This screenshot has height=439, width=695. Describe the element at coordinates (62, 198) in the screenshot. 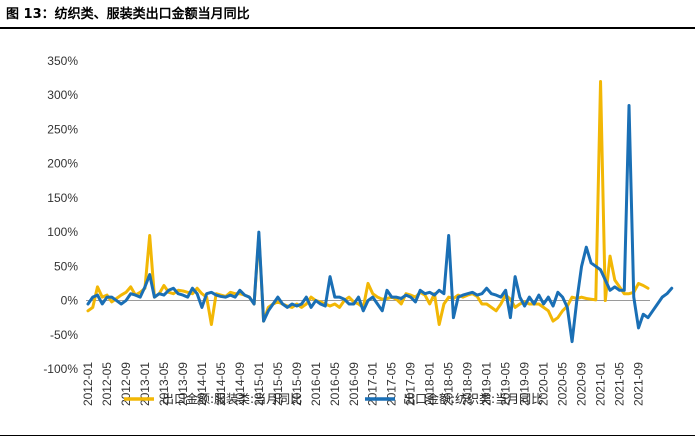

I see `y-tick-label: 150%` at that location.